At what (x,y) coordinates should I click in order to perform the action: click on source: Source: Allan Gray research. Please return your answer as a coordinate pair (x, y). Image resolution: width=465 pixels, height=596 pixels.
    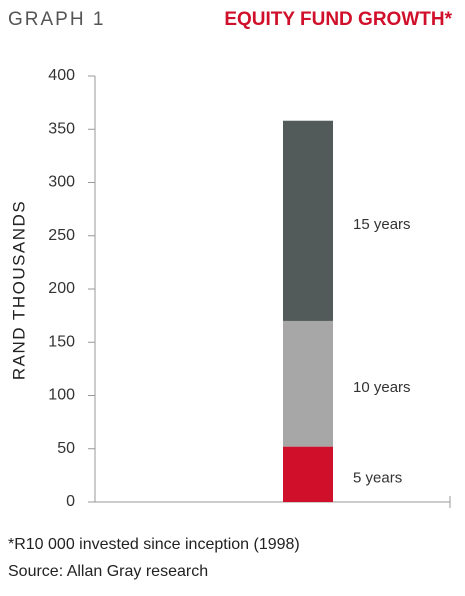
    Looking at the image, I should click on (108, 571).